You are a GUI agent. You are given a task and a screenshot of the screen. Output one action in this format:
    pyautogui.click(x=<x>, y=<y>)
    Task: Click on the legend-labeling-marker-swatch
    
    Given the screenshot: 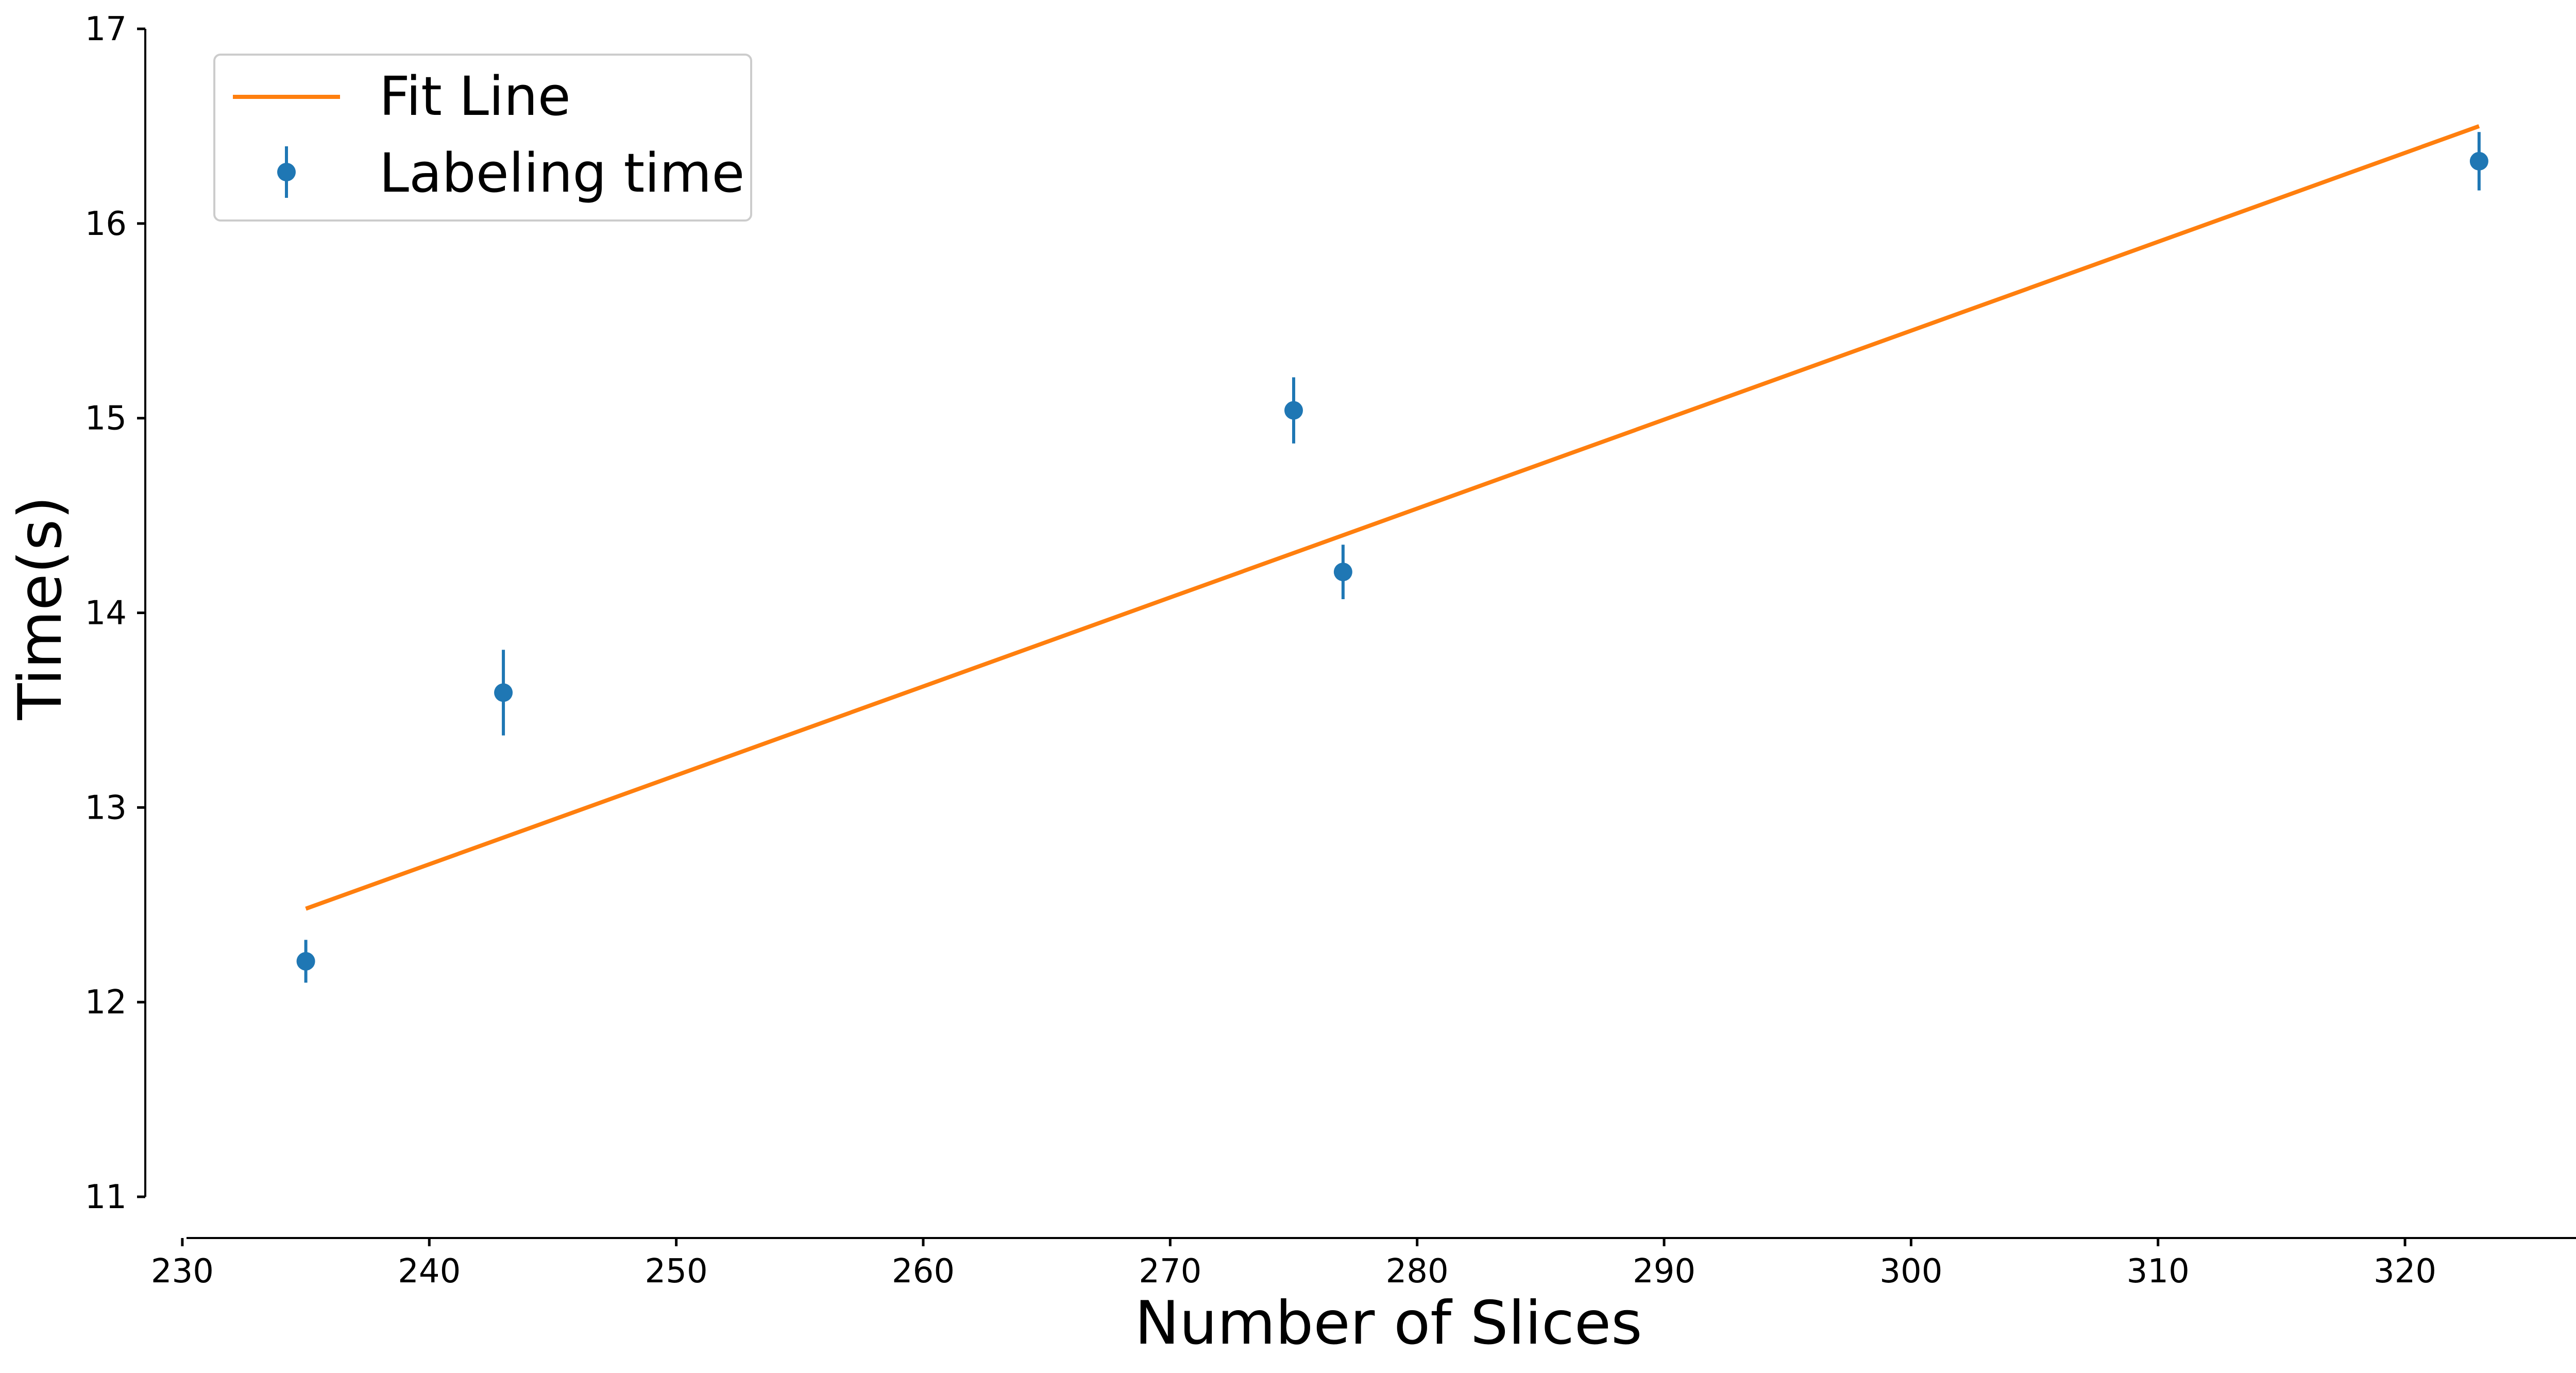 What is the action you would take?
    pyautogui.click(x=286, y=172)
    